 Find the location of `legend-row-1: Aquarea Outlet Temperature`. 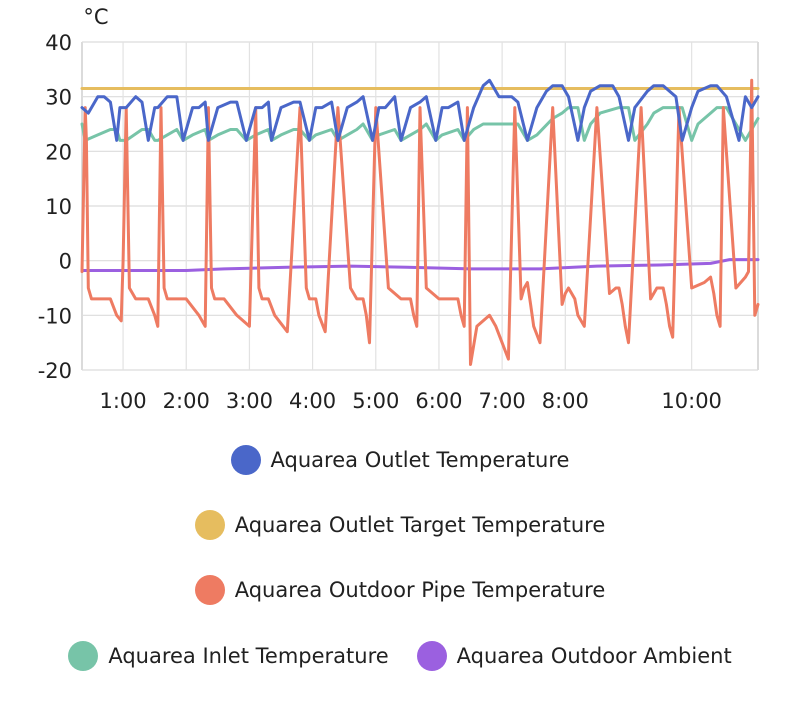

legend-row-1: Aquarea Outlet Temperature is located at coordinates (400, 460).